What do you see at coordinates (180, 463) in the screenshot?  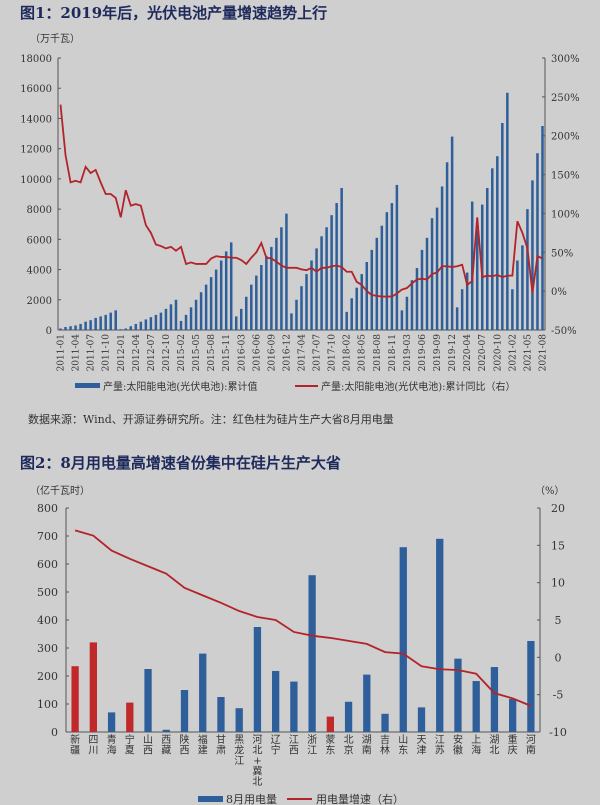 I see `figure2-title: 图2：8月用电量高增速省份集中在硅片生产大省` at bounding box center [180, 463].